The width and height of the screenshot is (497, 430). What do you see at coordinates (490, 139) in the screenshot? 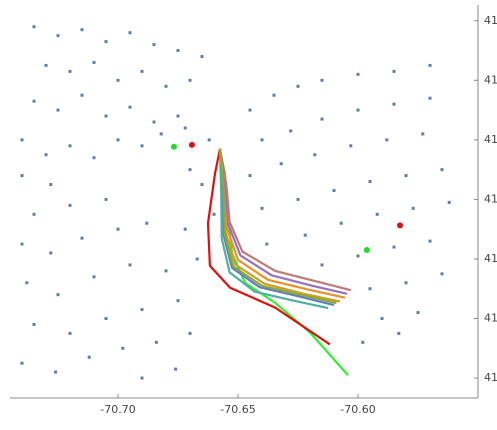
I see `y-tick-label: 41.52` at bounding box center [490, 139].